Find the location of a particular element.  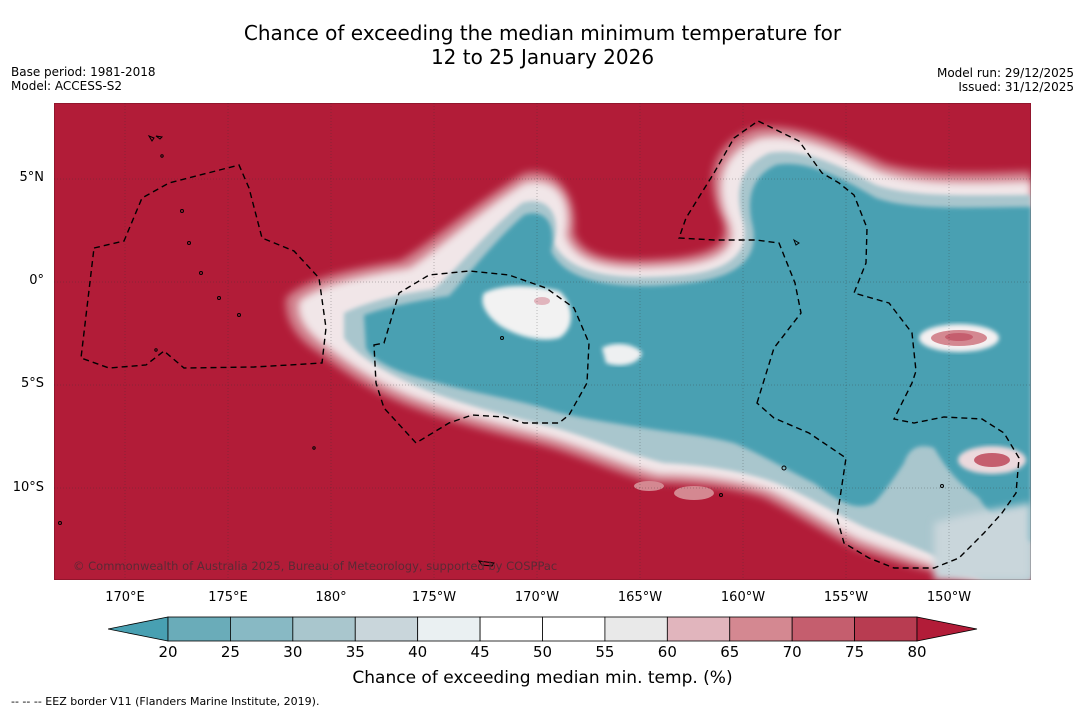

model-name: Model: ACCESS-S2 is located at coordinates (67, 86).